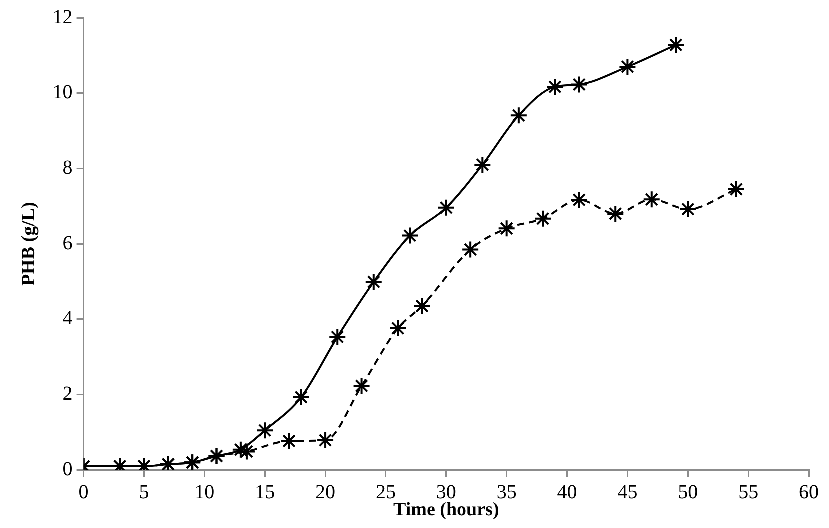 Image resolution: width=829 pixels, height=528 pixels. I want to click on y-tick-label: 8, so click(67, 167).